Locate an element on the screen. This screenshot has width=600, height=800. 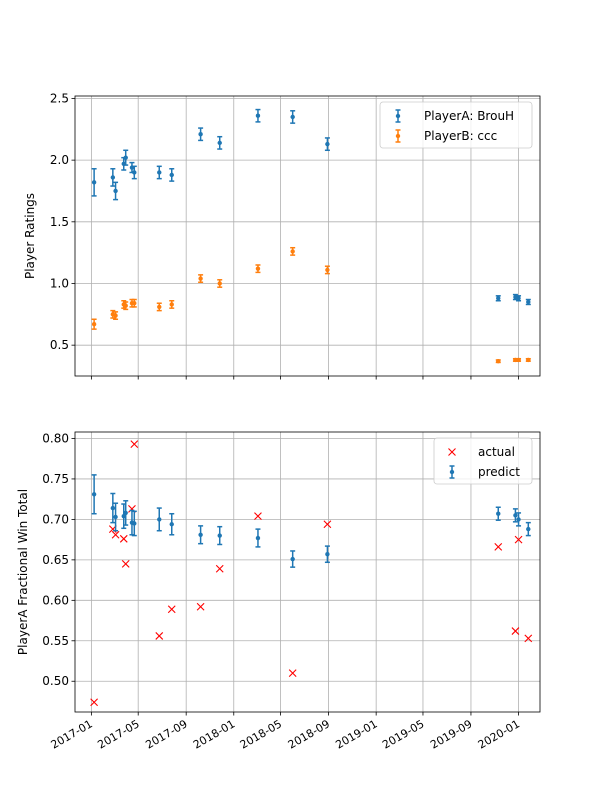
win-total-legend-label: actual is located at coordinates (496, 452).